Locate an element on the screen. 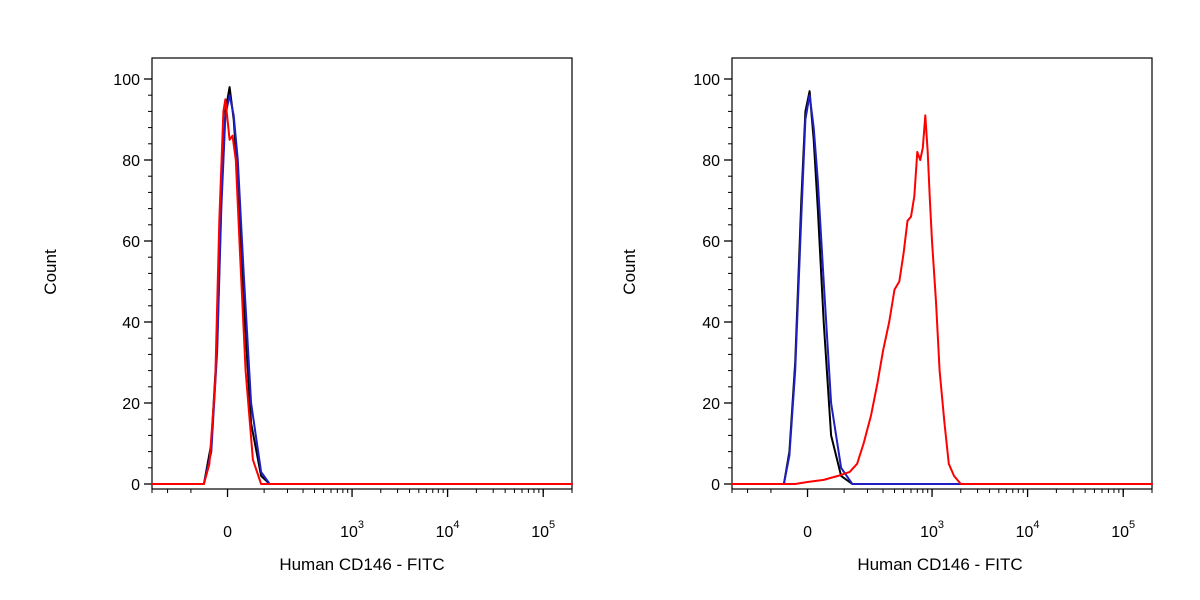 The height and width of the screenshot is (600, 1200). x-axis-label-right: Human CD146 - FITC is located at coordinates (939, 564).